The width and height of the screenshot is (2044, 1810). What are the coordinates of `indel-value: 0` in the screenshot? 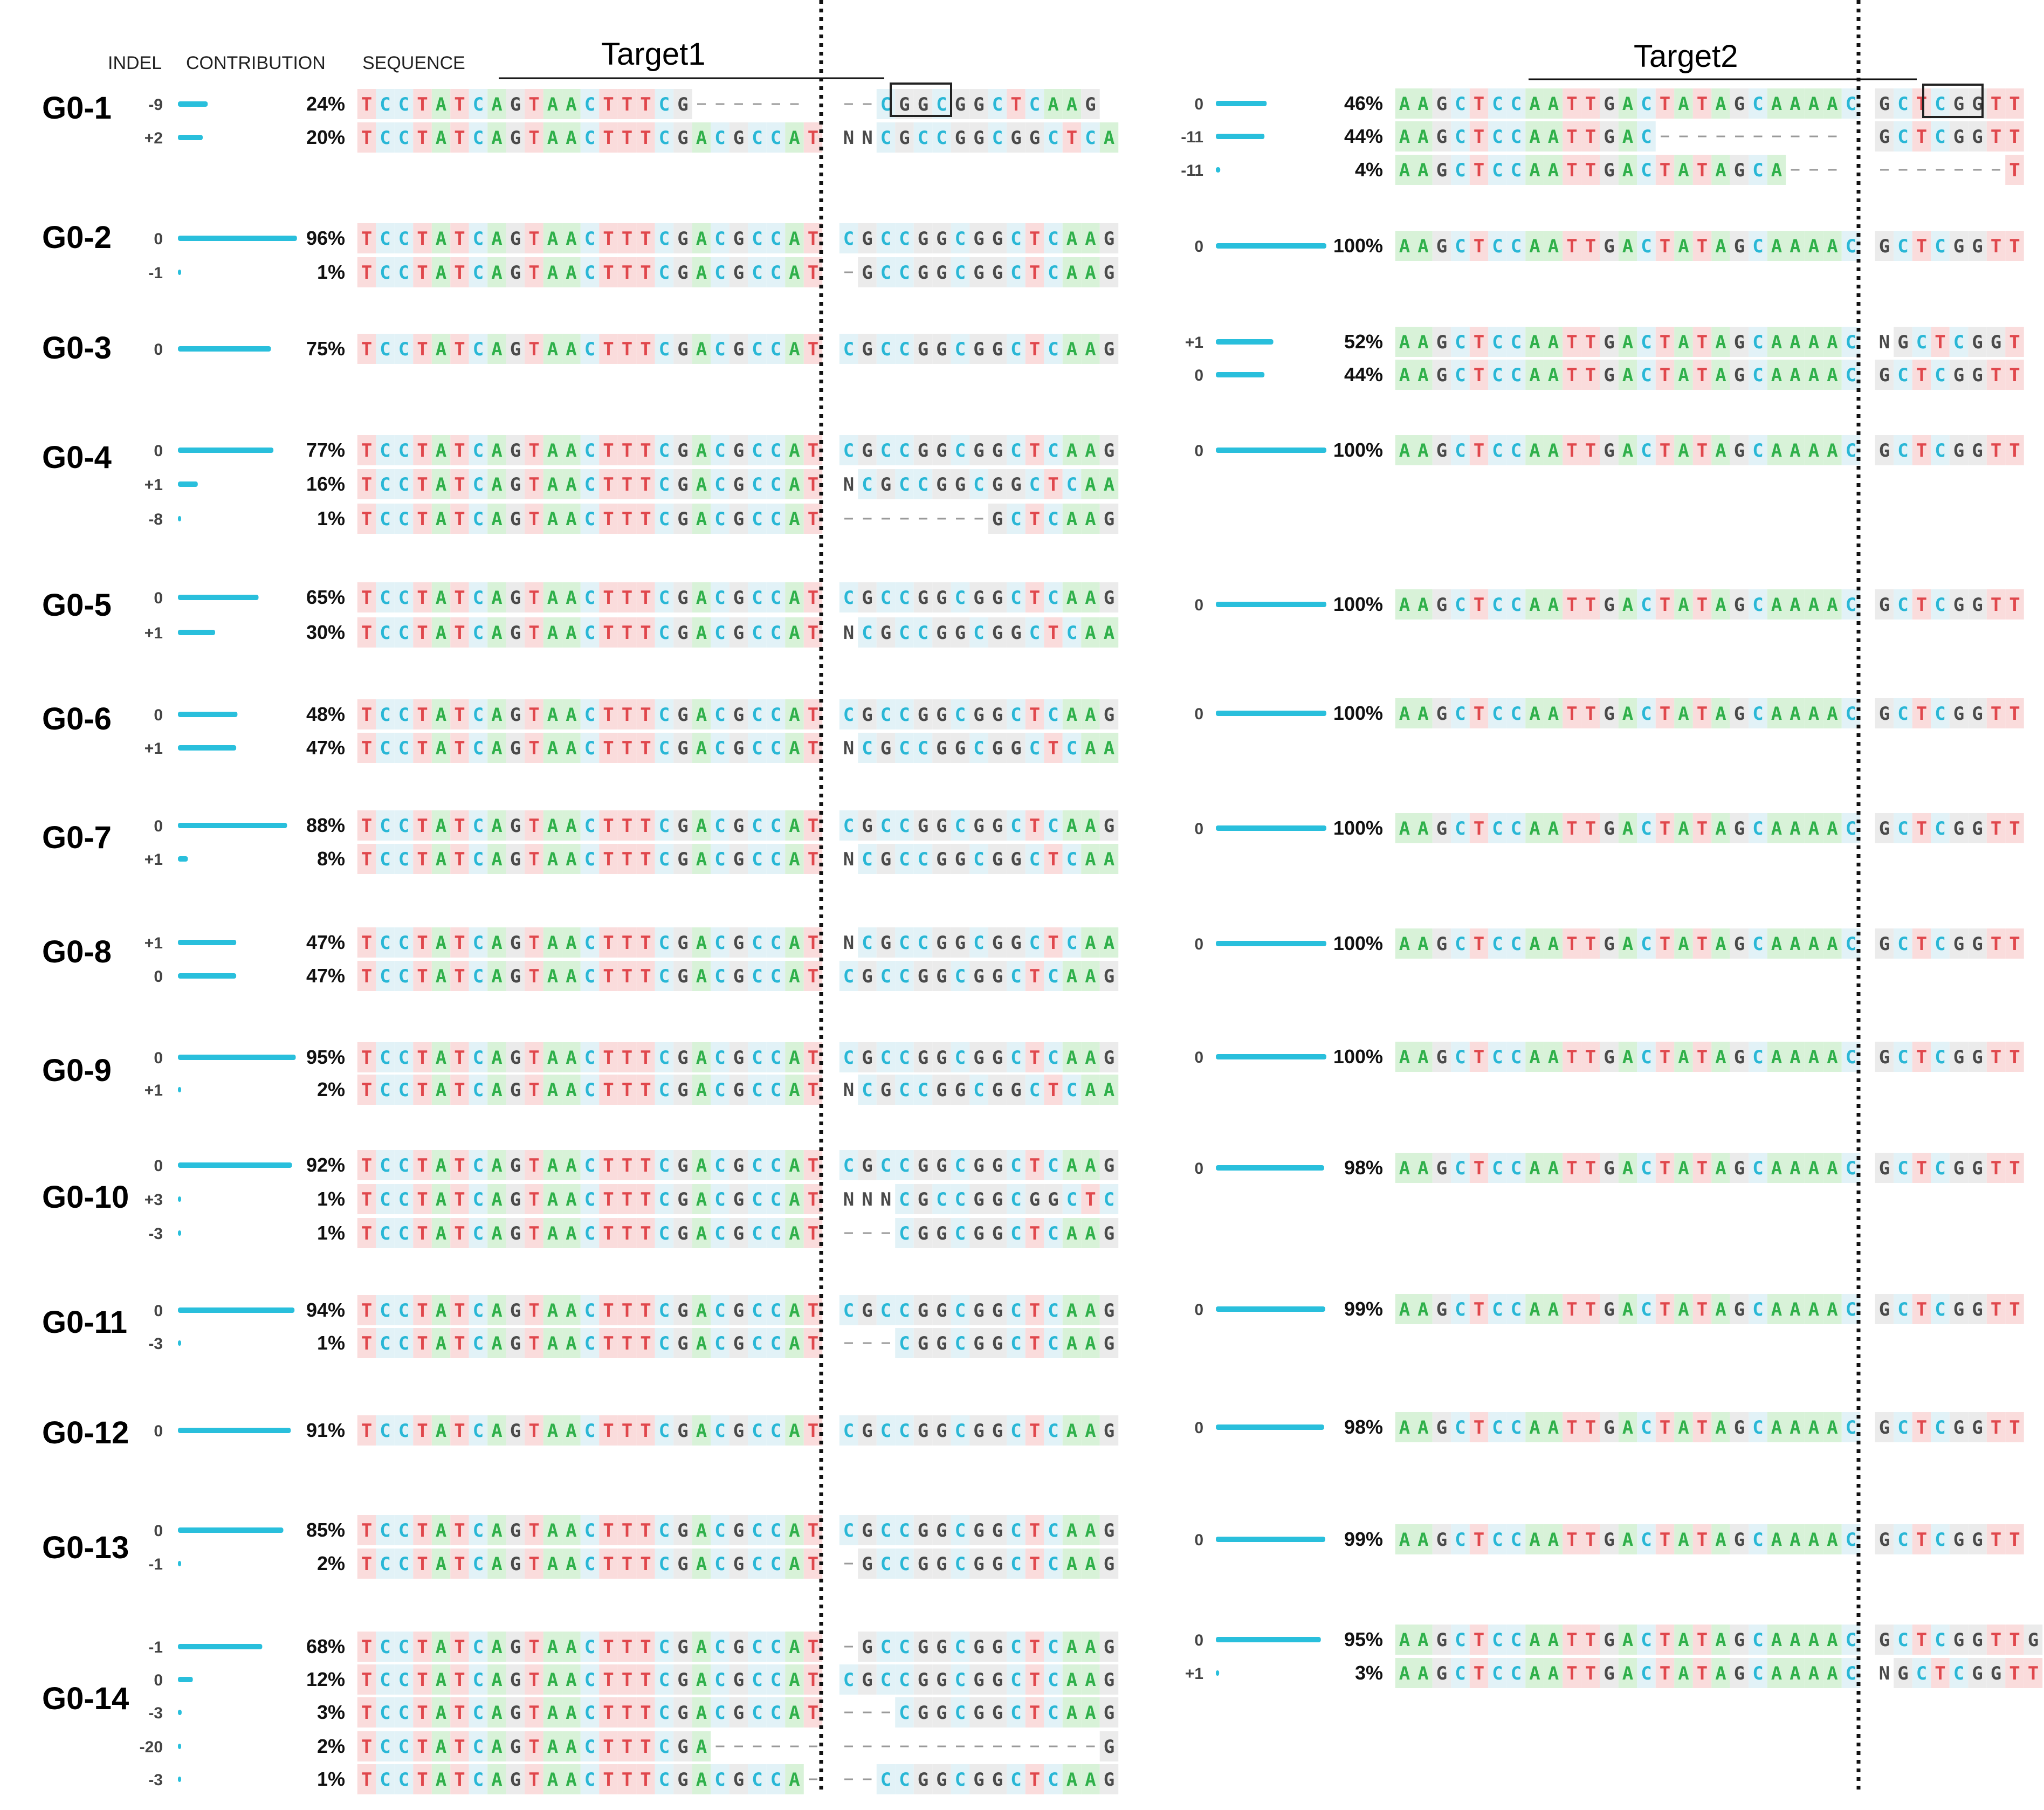 It's located at (158, 350).